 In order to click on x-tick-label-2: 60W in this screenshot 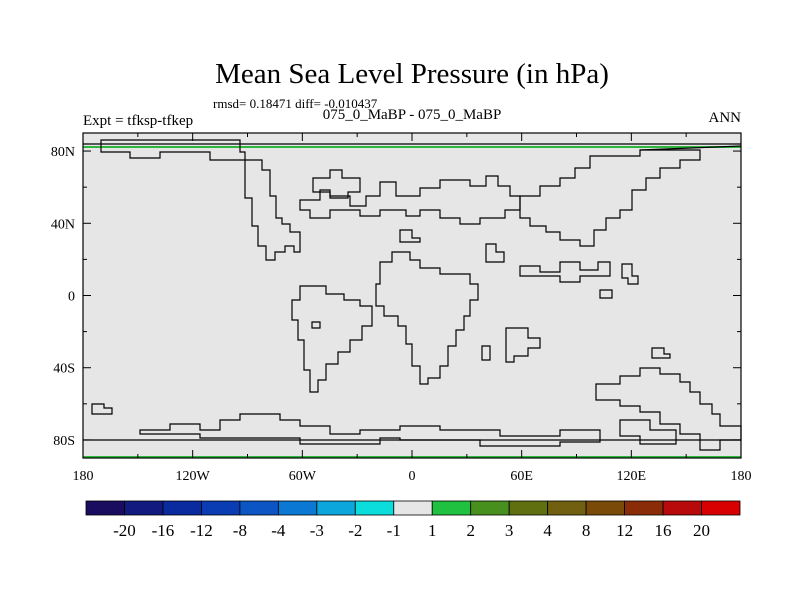, I will do `click(303, 476)`.